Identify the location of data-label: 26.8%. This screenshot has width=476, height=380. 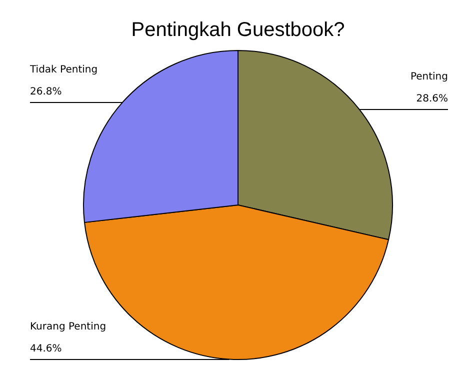
(46, 92).